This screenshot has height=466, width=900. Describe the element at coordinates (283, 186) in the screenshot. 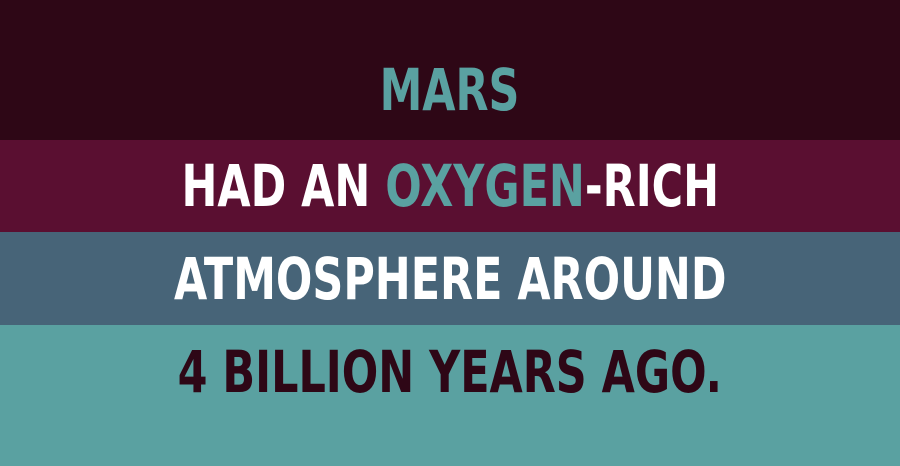

I see `line-2-part-1: HAD AN` at that location.